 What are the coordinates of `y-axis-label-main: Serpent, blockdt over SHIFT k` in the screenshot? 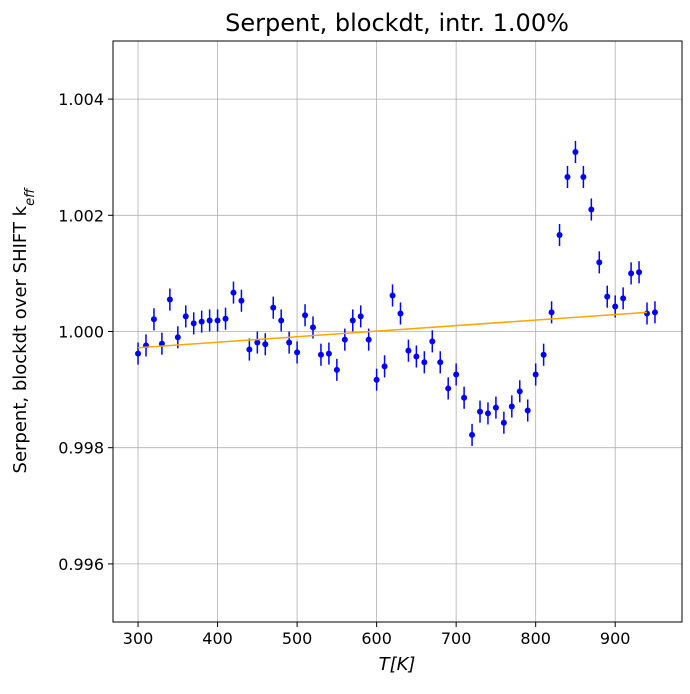 It's located at (20, 339).